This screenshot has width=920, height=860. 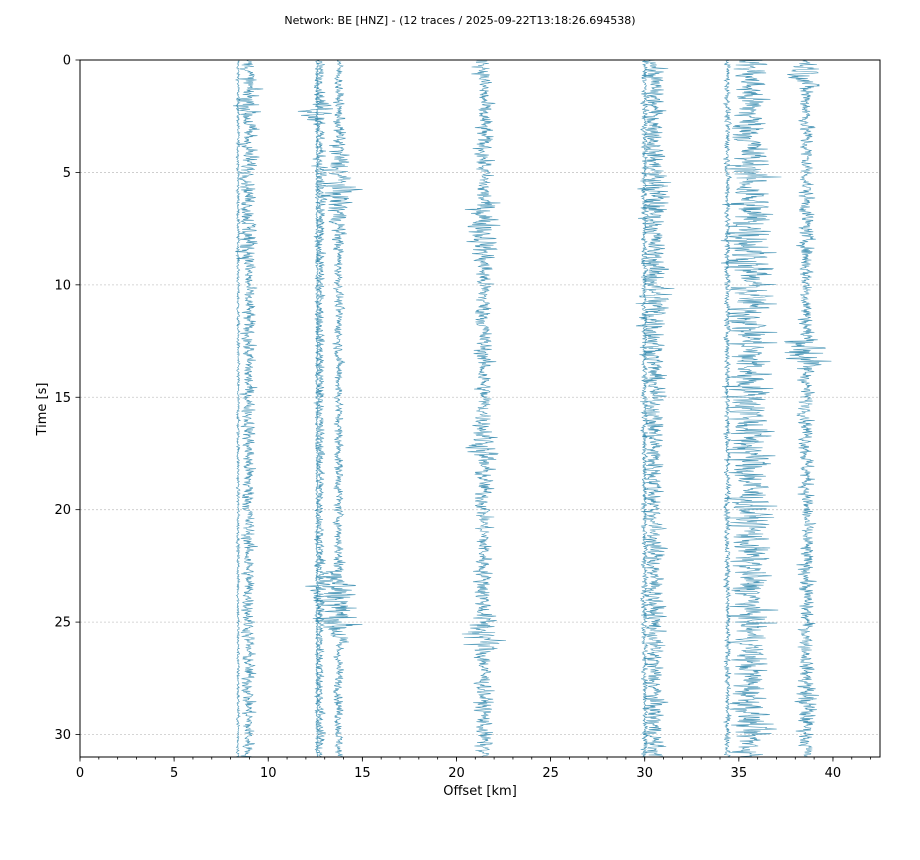 What do you see at coordinates (80, 773) in the screenshot?
I see `x-tick-label: 0` at bounding box center [80, 773].